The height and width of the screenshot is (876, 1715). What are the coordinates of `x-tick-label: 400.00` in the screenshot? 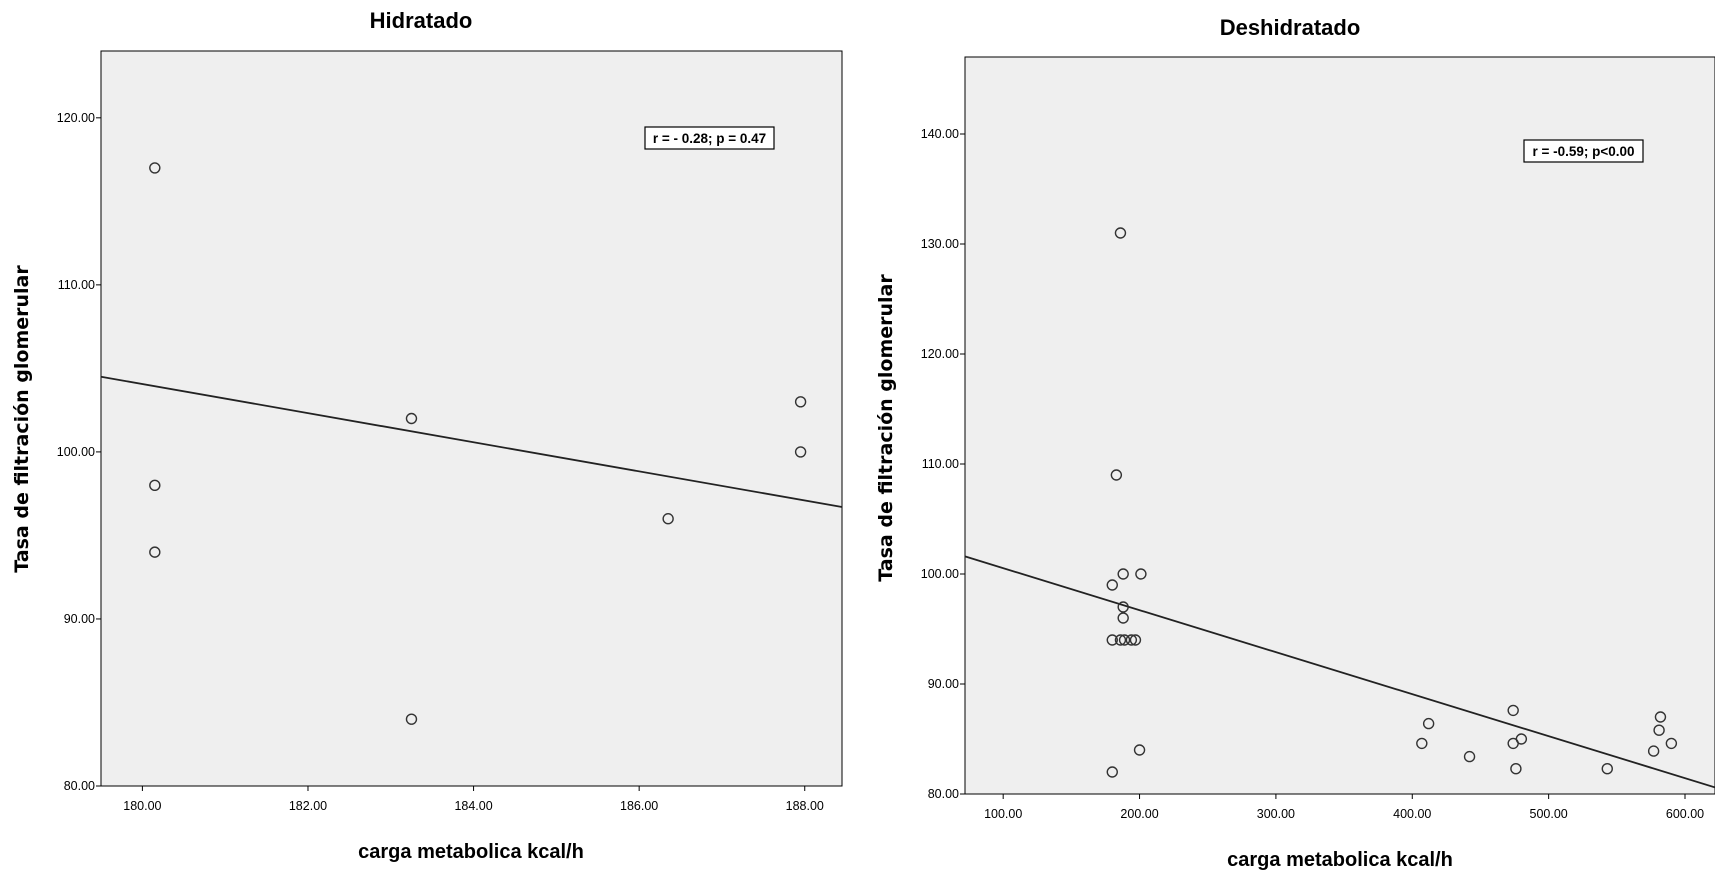 It's located at (1412, 814).